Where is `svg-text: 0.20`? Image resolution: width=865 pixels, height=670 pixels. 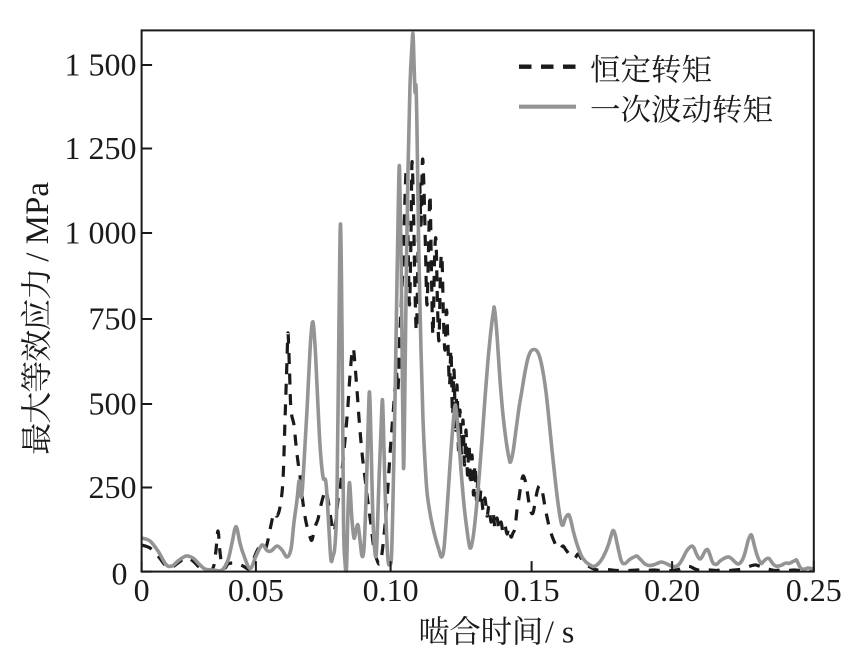 svg-text: 0.20 is located at coordinates (672, 590).